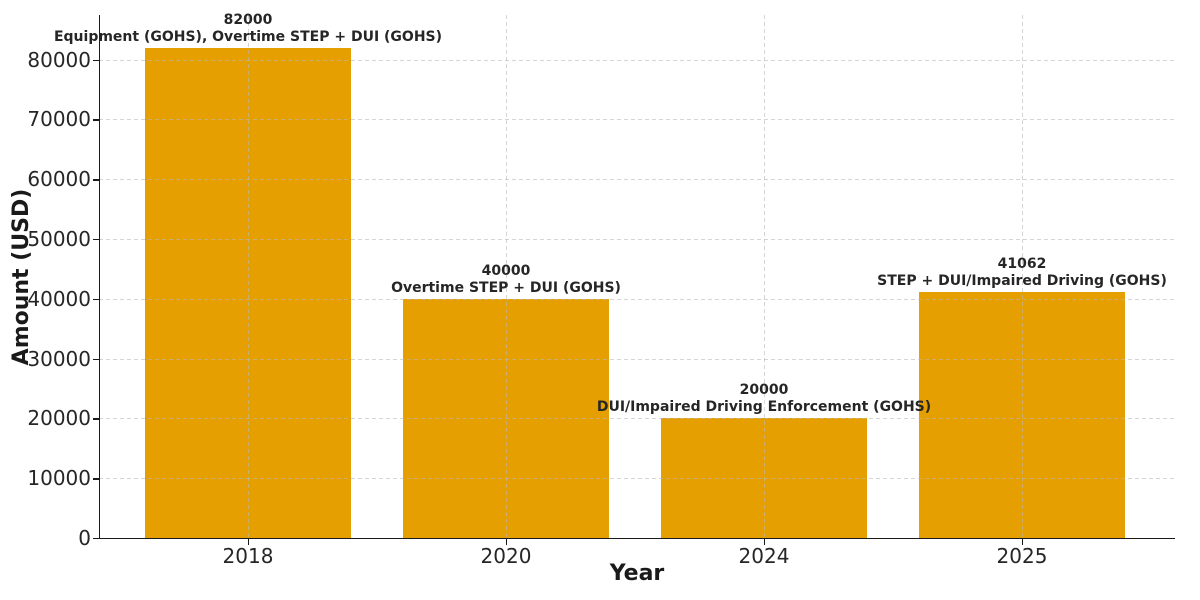 The image size is (1200, 600). Describe the element at coordinates (100, 277) in the screenshot. I see `y-axis-spine` at that location.